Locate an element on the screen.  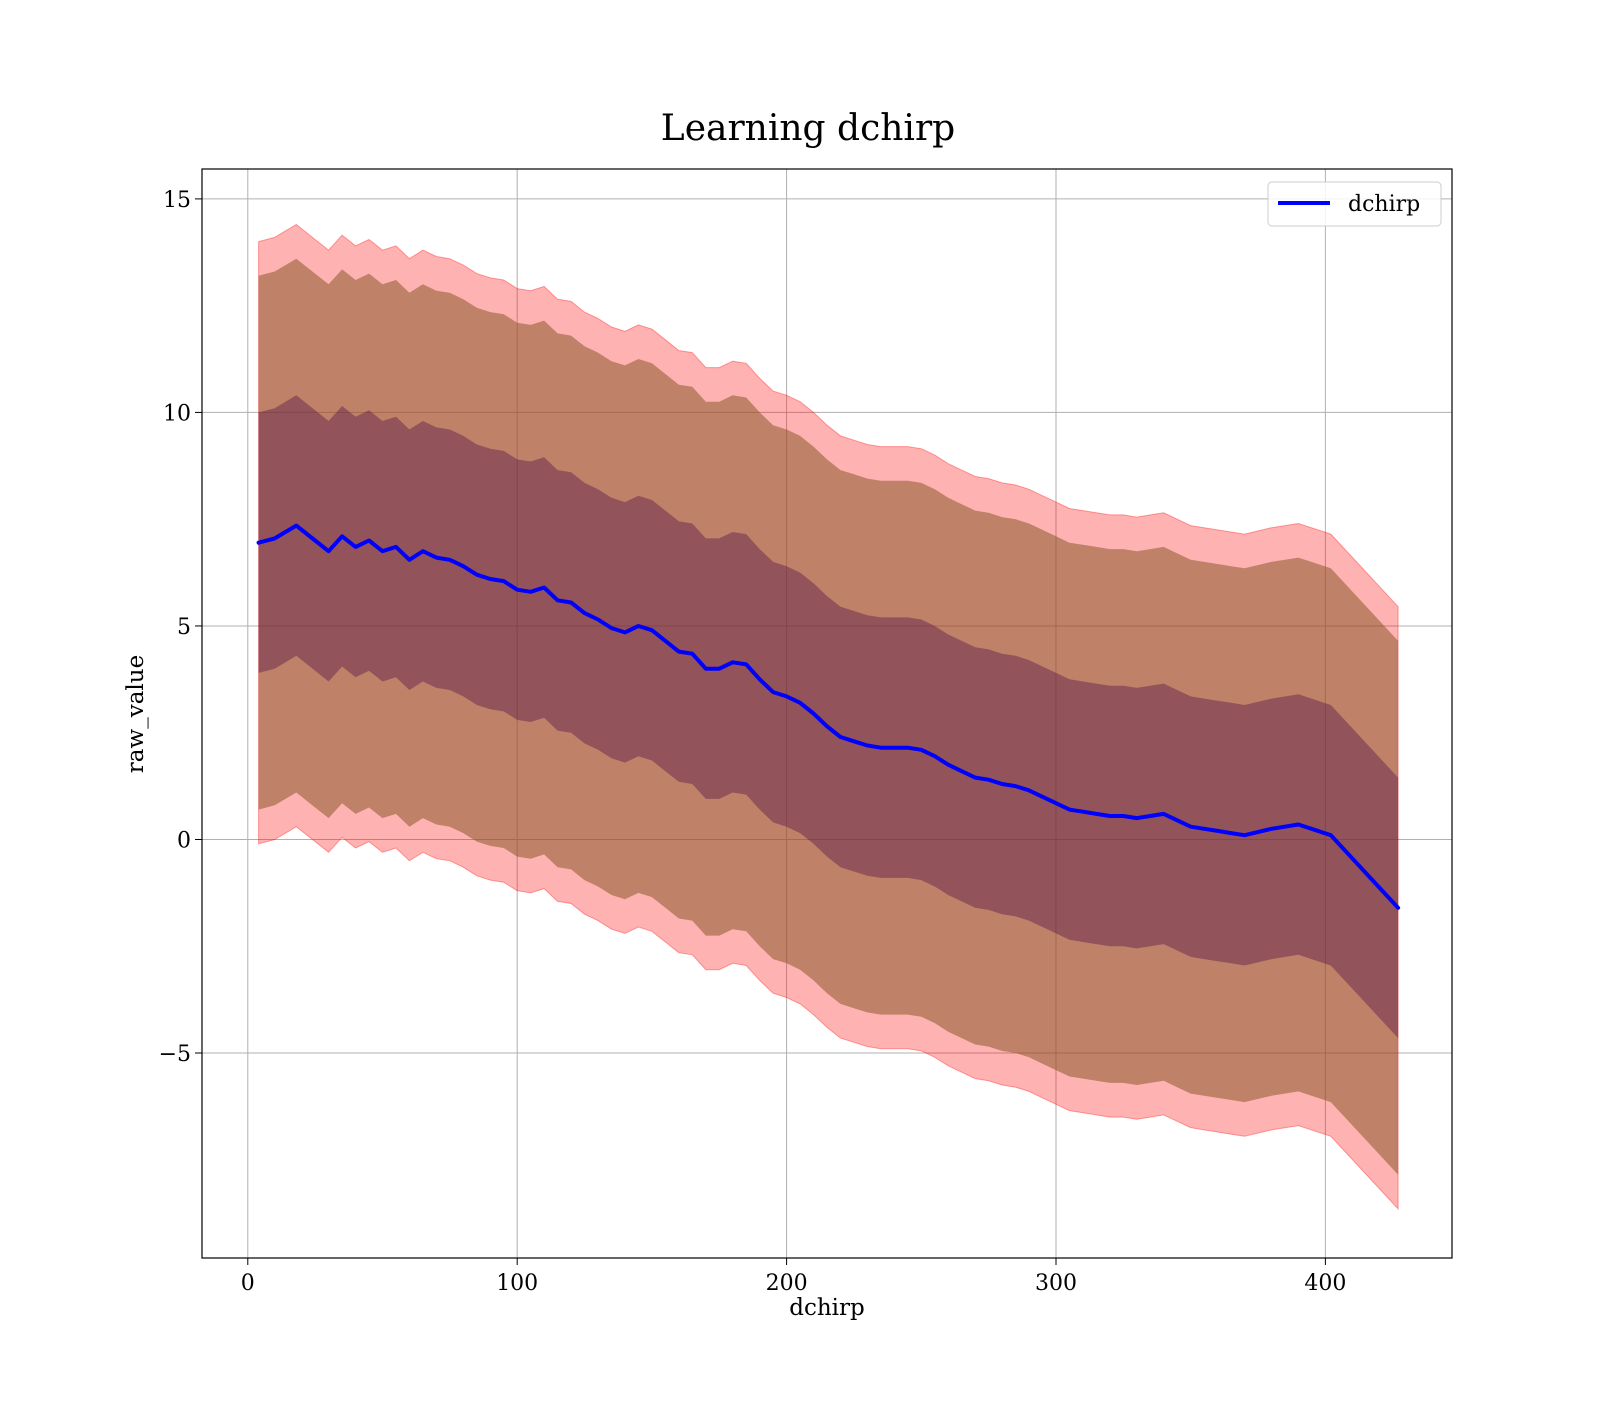
legend-box is located at coordinates (1354, 204).